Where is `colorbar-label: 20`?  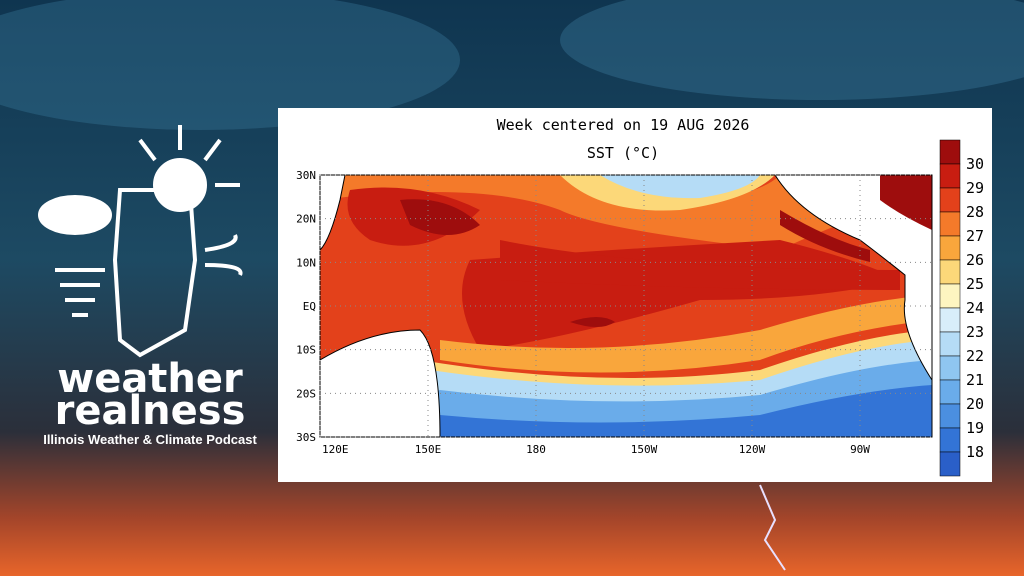
colorbar-label: 20 is located at coordinates (975, 404).